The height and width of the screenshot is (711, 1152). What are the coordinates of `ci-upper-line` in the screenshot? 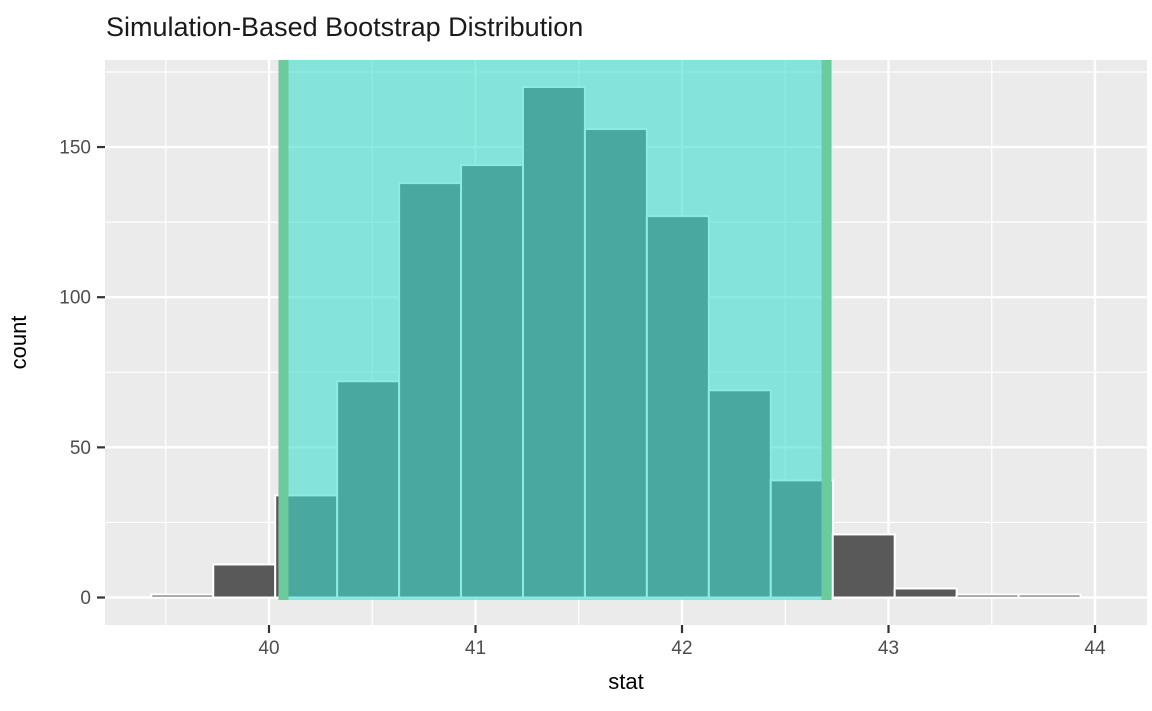 It's located at (826, 330).